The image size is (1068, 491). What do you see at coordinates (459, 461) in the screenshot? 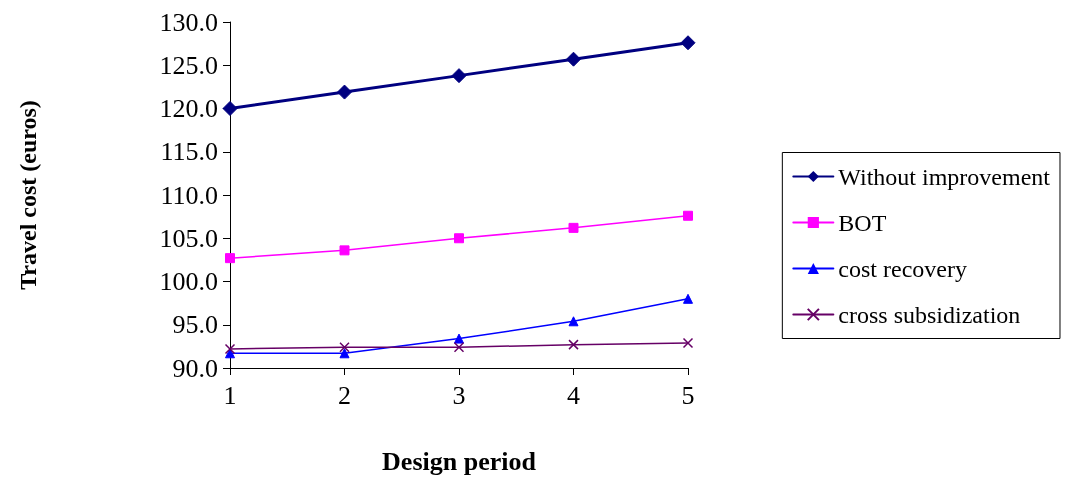
I see `x-axis-title: Design period` at bounding box center [459, 461].